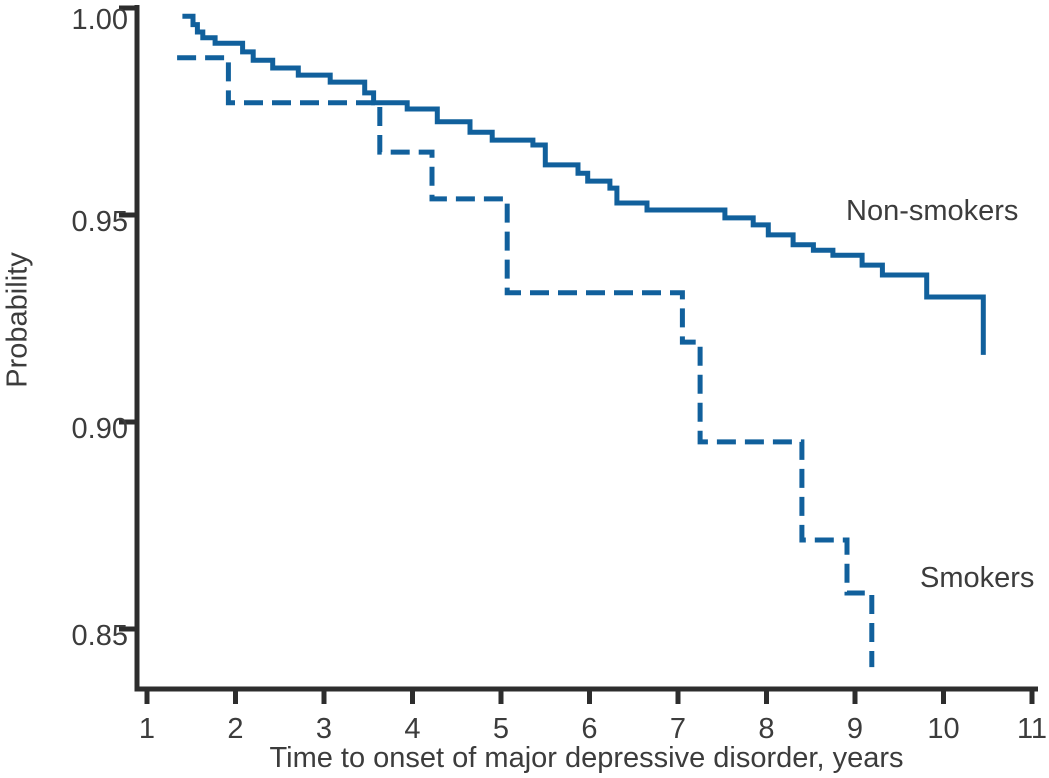 The image size is (1049, 778). I want to click on y-axis-title: Probability, so click(17, 320).